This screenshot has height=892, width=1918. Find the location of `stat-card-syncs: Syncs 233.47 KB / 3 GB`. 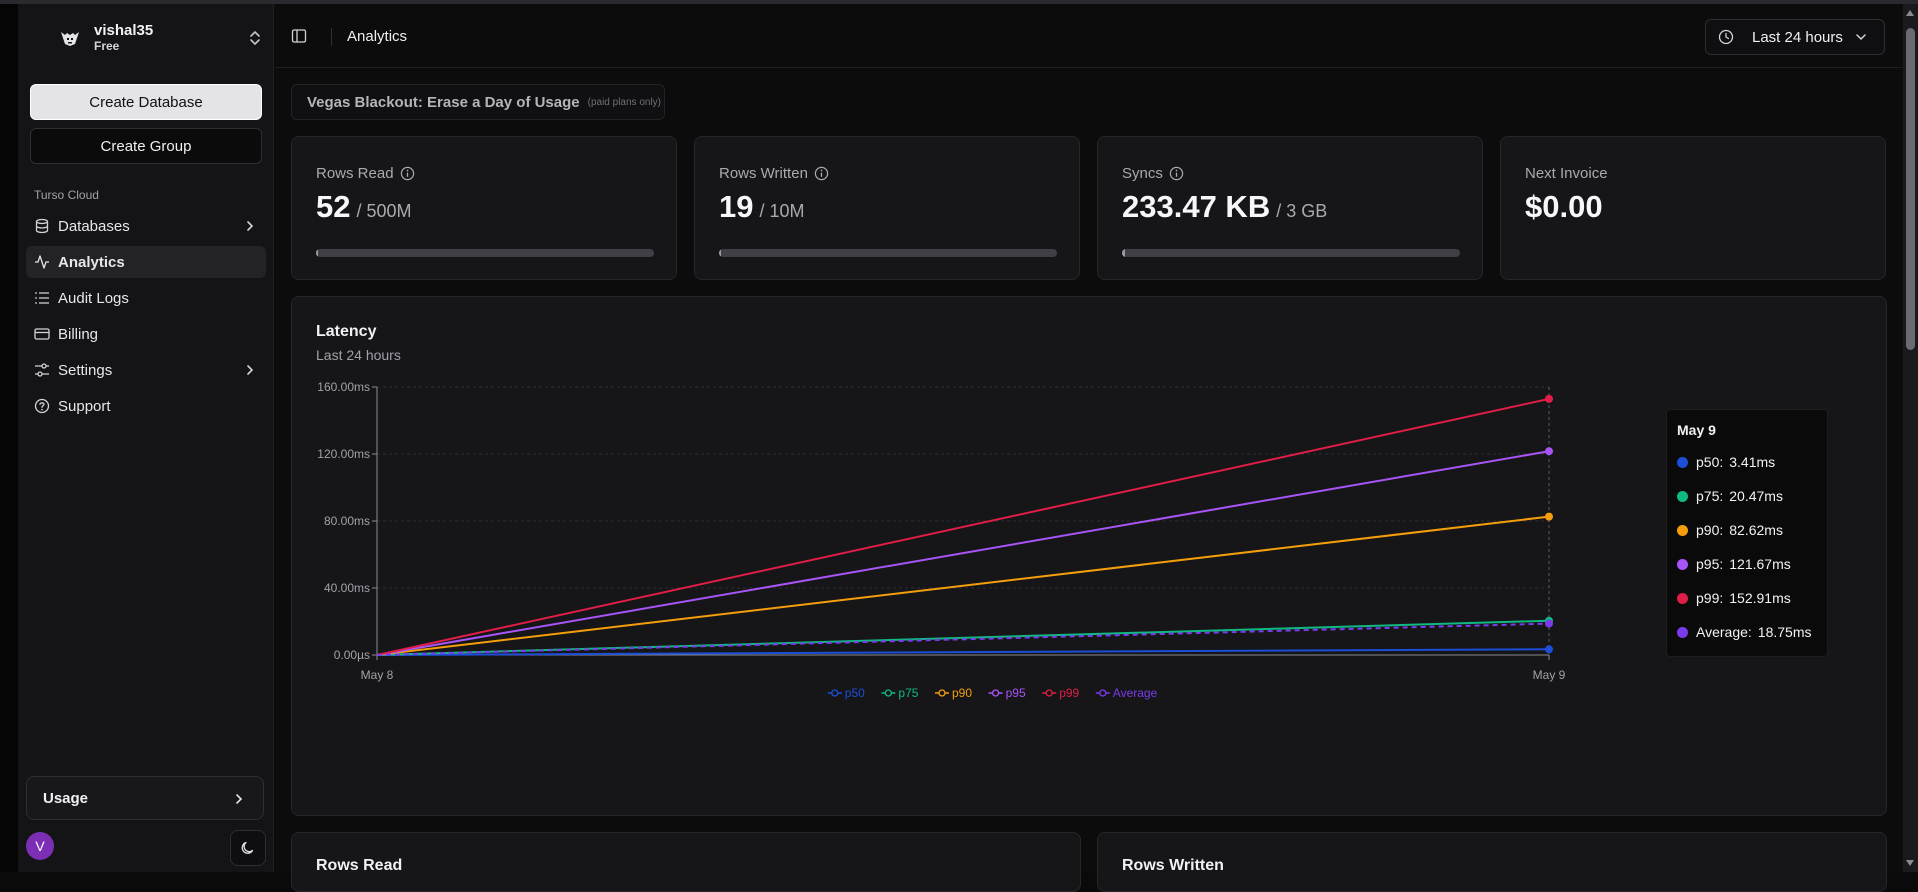

stat-card-syncs: Syncs 233.47 KB / 3 GB is located at coordinates (1290, 208).